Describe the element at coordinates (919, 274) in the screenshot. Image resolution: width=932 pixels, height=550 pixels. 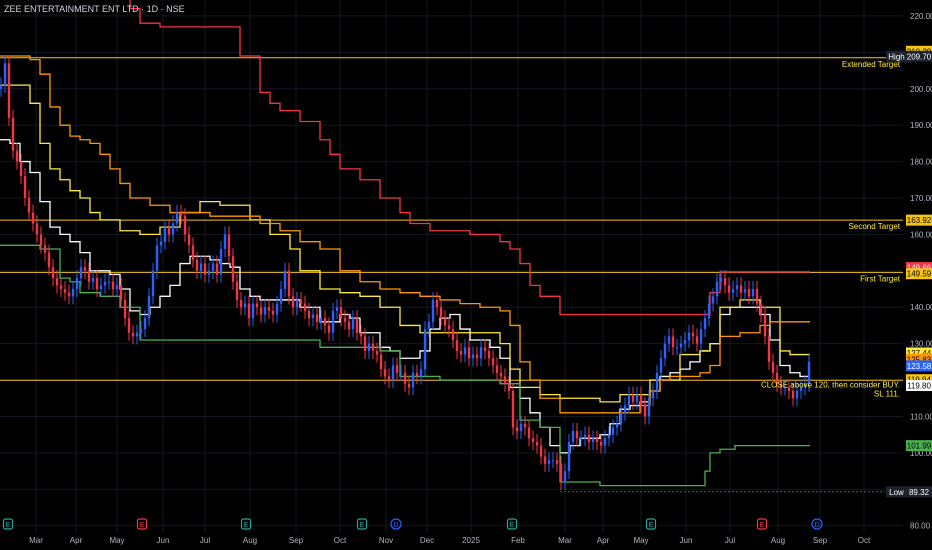
I see `price-badge: 149.59` at that location.